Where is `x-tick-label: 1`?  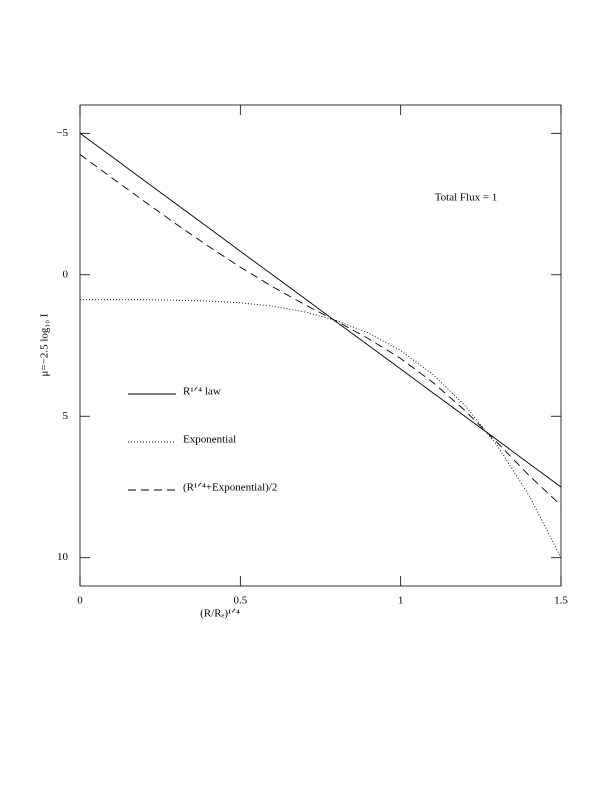
x-tick-label: 1 is located at coordinates (401, 601).